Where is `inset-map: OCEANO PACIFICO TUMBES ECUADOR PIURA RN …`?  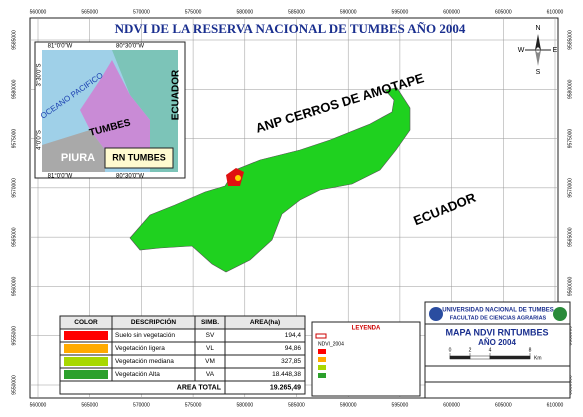
inset-map: OCEANO PACIFICO TUMBES ECUADOR PIURA RN … is located at coordinates (110, 110).